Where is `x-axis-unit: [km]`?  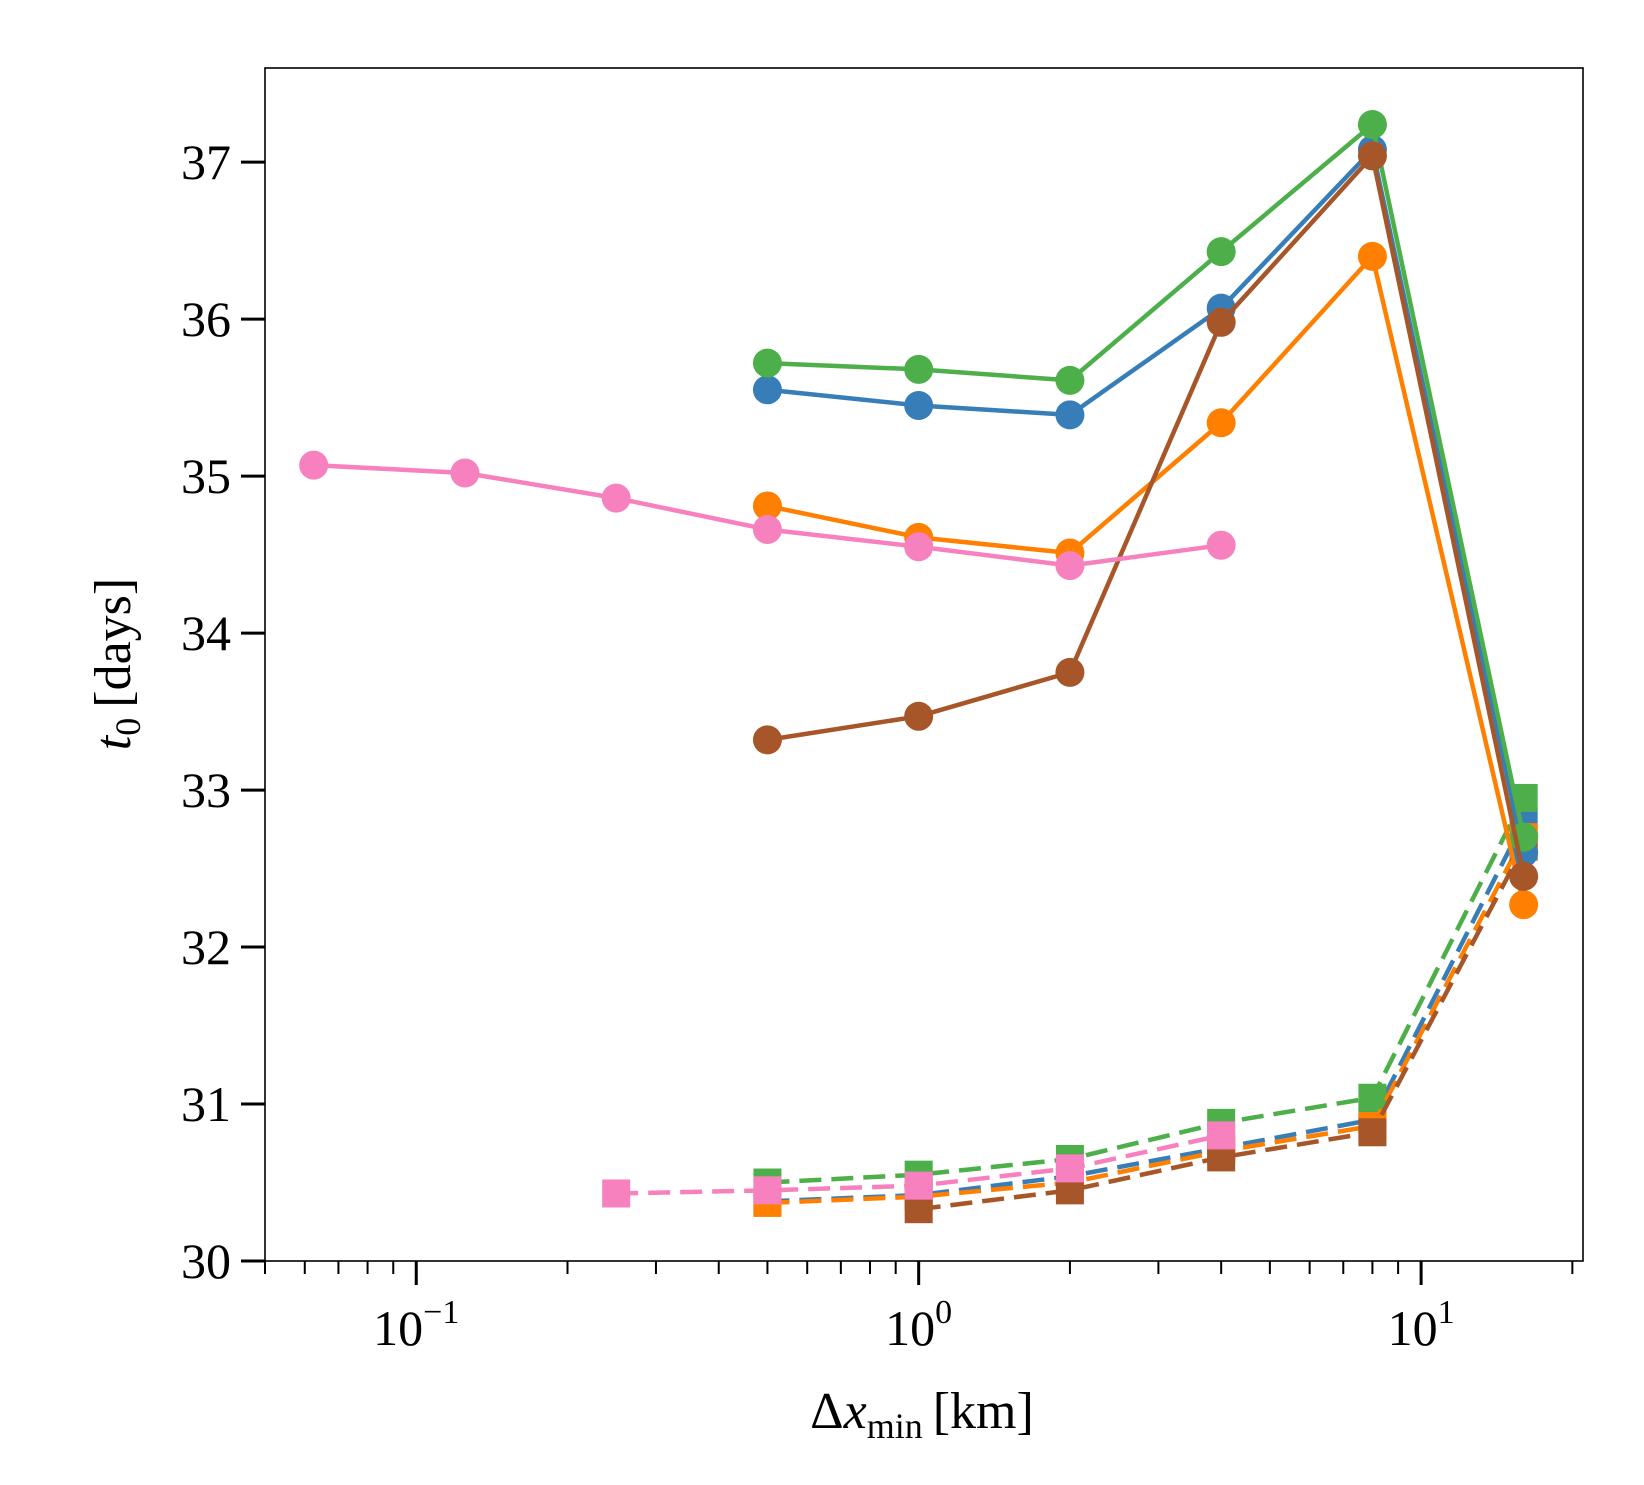 x-axis-unit: [km] is located at coordinates (983, 1411).